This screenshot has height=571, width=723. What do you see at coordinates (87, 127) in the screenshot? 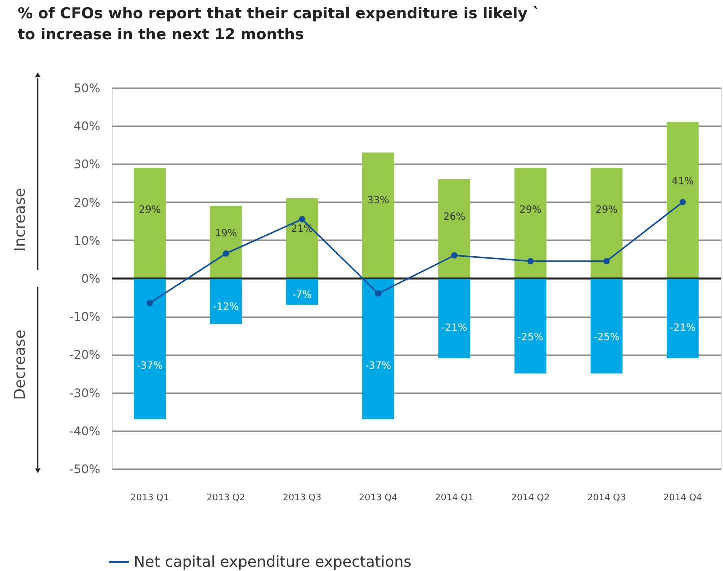
I see `y-tick-label: 40%` at bounding box center [87, 127].